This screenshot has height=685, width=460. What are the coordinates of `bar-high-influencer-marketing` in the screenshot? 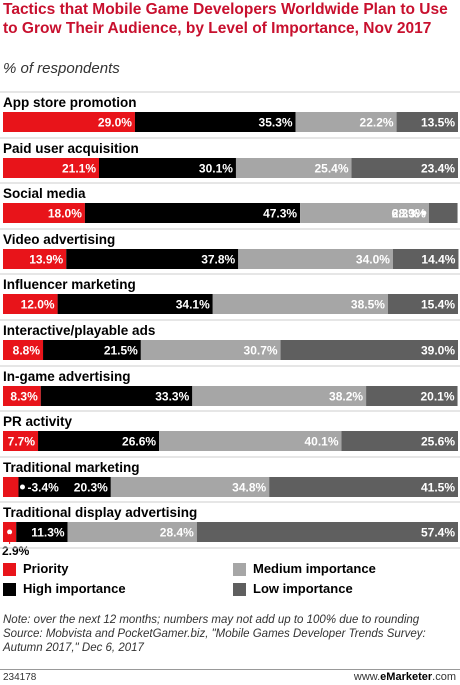 It's located at (135, 304).